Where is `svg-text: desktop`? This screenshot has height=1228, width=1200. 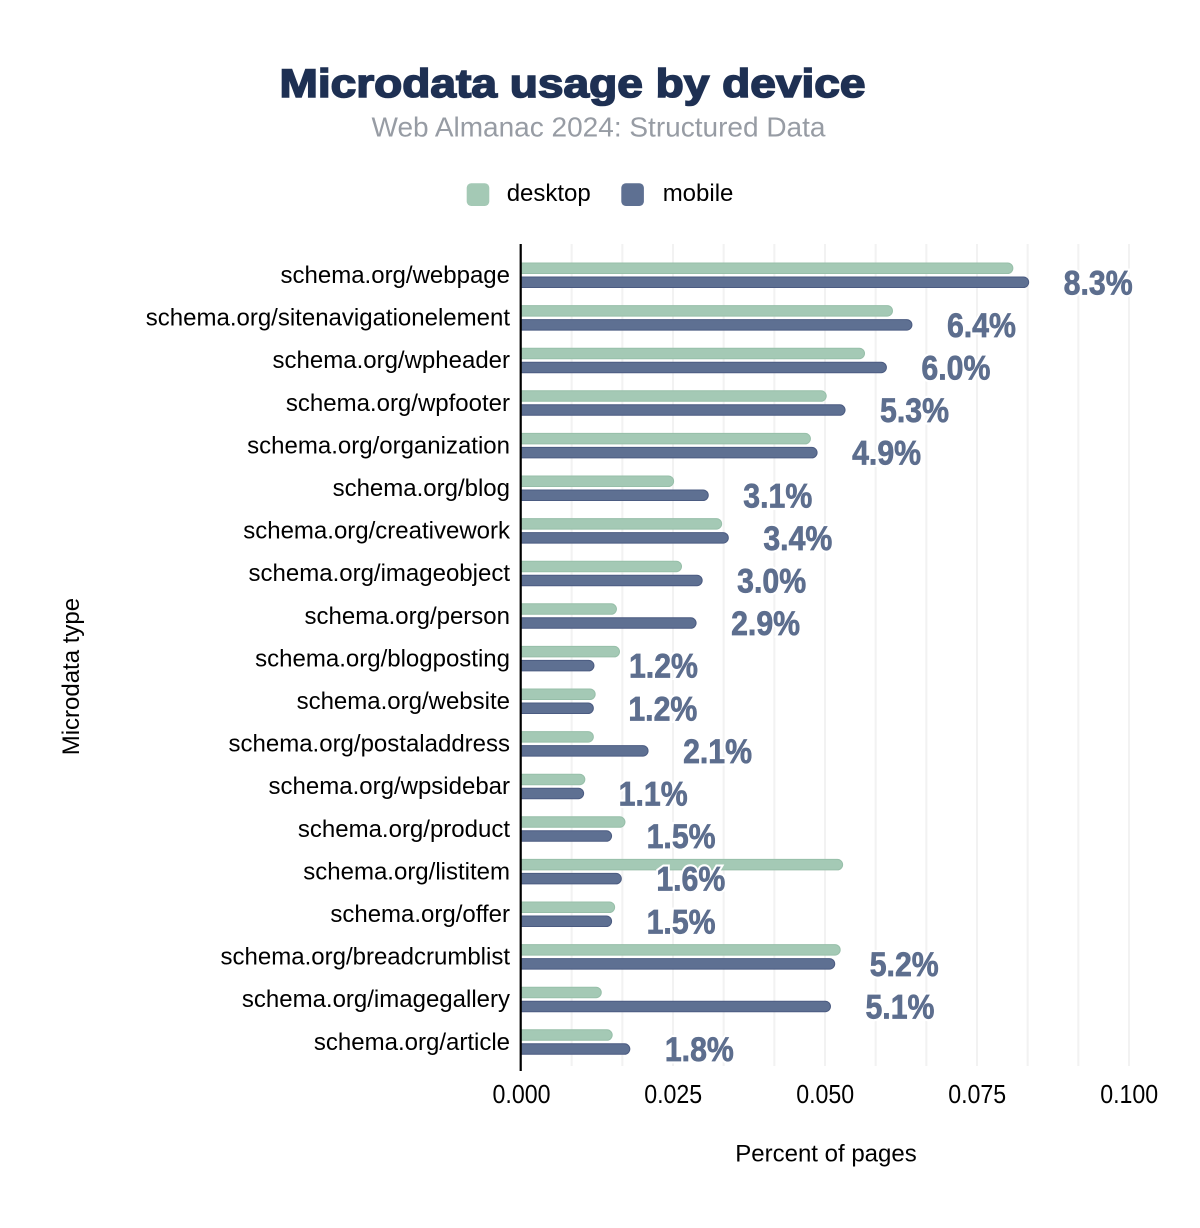 svg-text: desktop is located at coordinates (549, 193).